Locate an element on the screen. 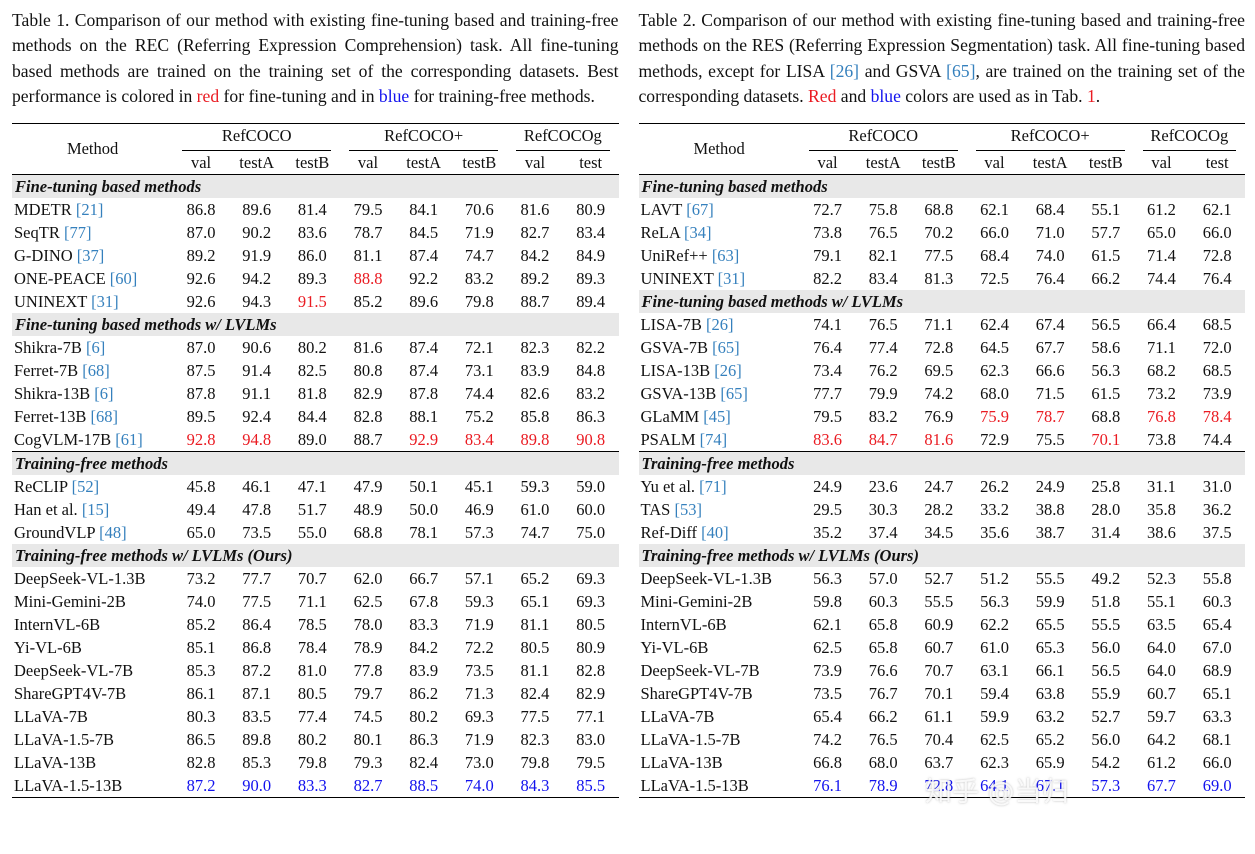  value-cell: 82.4 is located at coordinates (424, 762).